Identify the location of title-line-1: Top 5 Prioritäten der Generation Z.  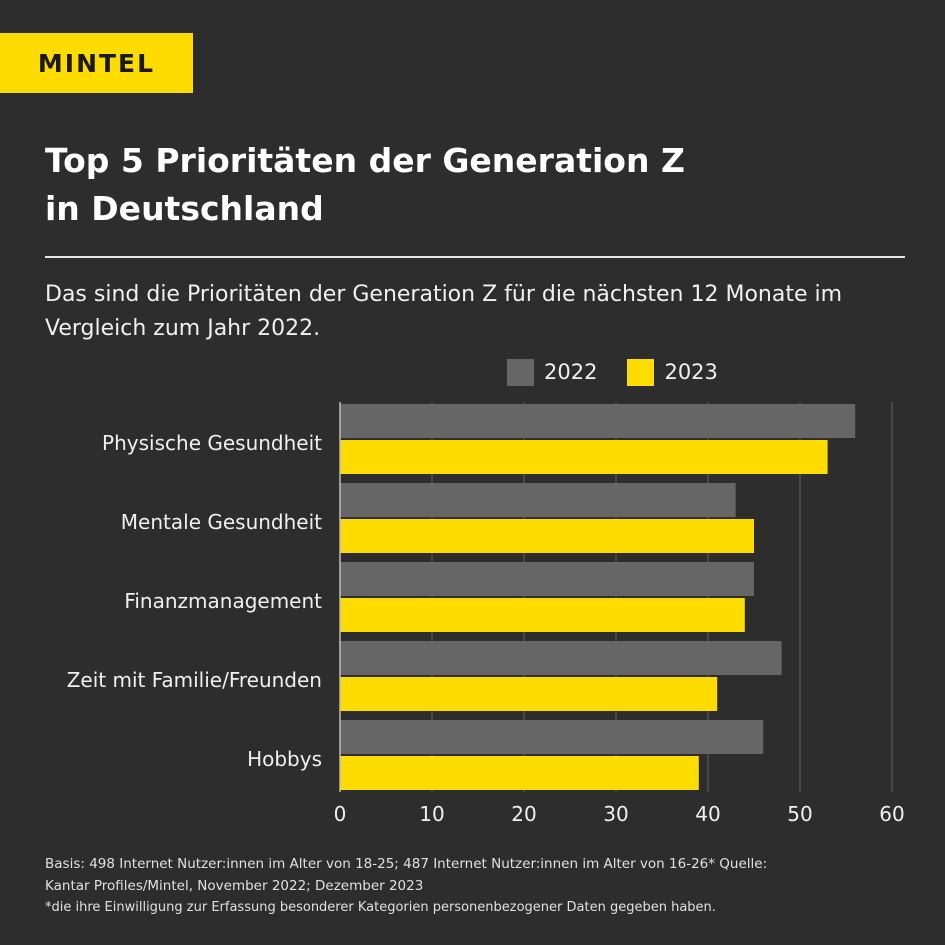
(365, 160).